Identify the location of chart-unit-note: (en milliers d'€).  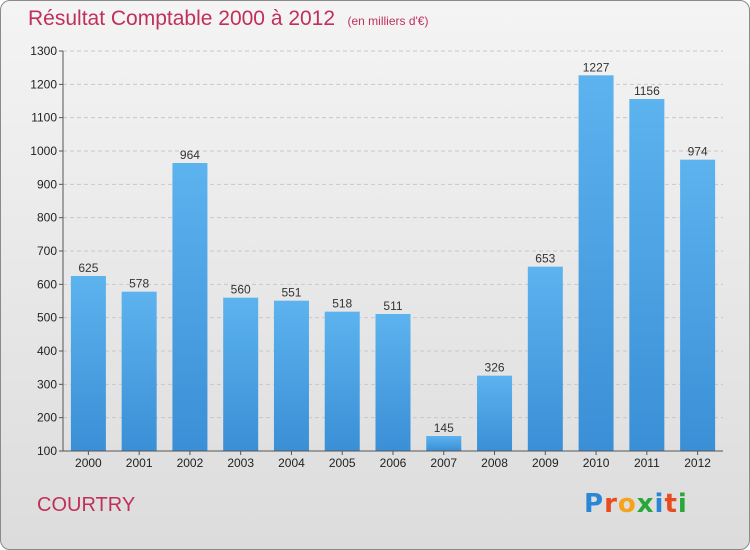
(388, 21).